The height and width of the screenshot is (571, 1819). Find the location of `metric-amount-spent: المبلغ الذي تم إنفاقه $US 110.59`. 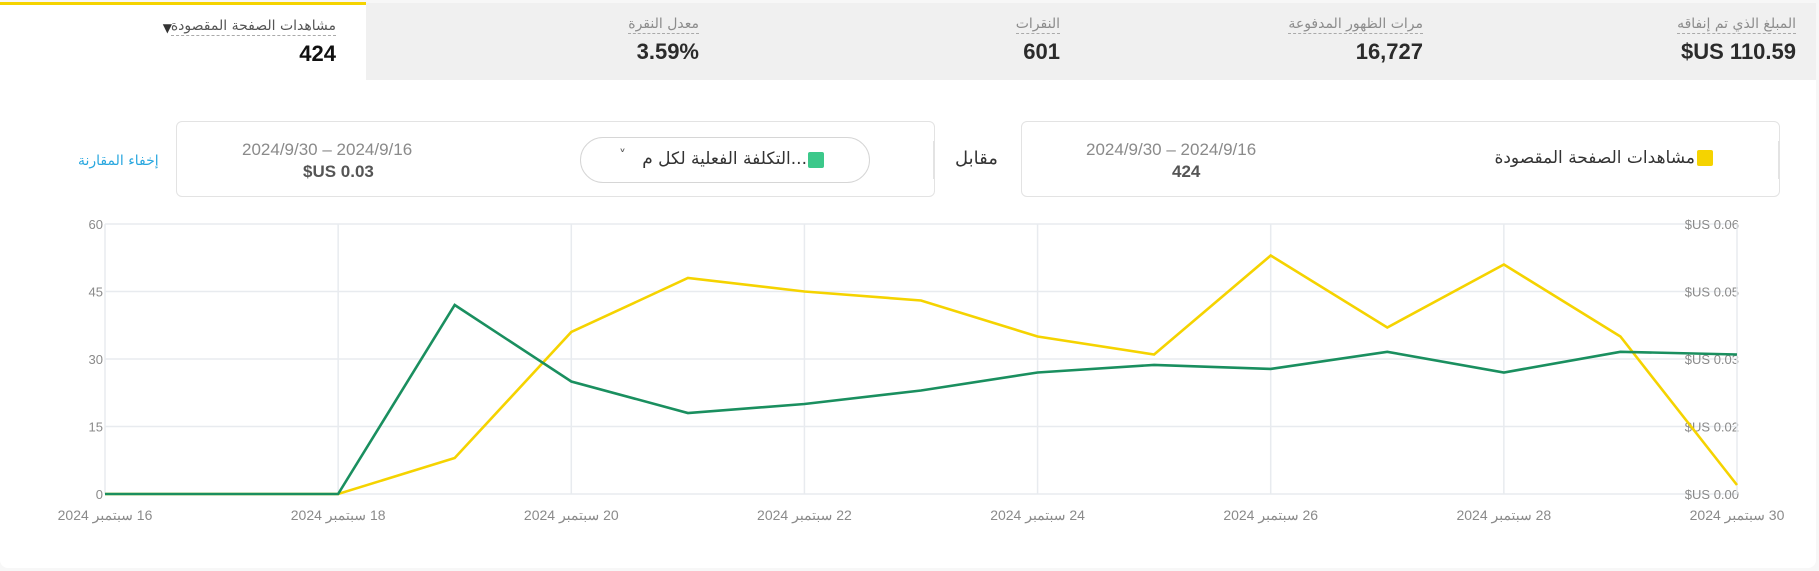

metric-amount-spent: المبلغ الذي تم إنفاقه $US 110.59 is located at coordinates (1696, 41).